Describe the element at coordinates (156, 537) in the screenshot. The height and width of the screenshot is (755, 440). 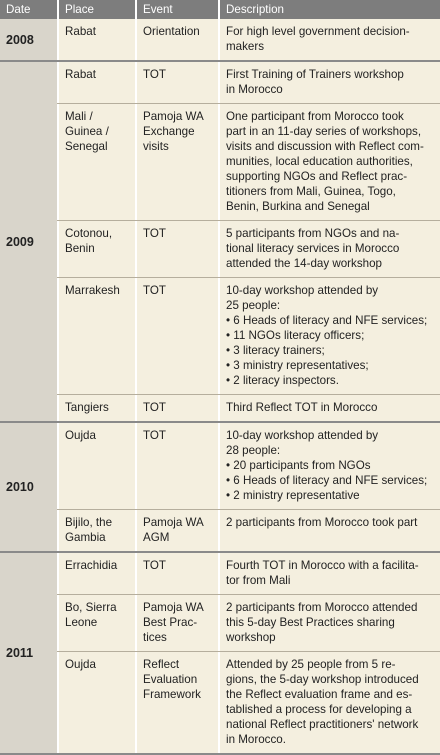
I see `event-line: AGM` at that location.